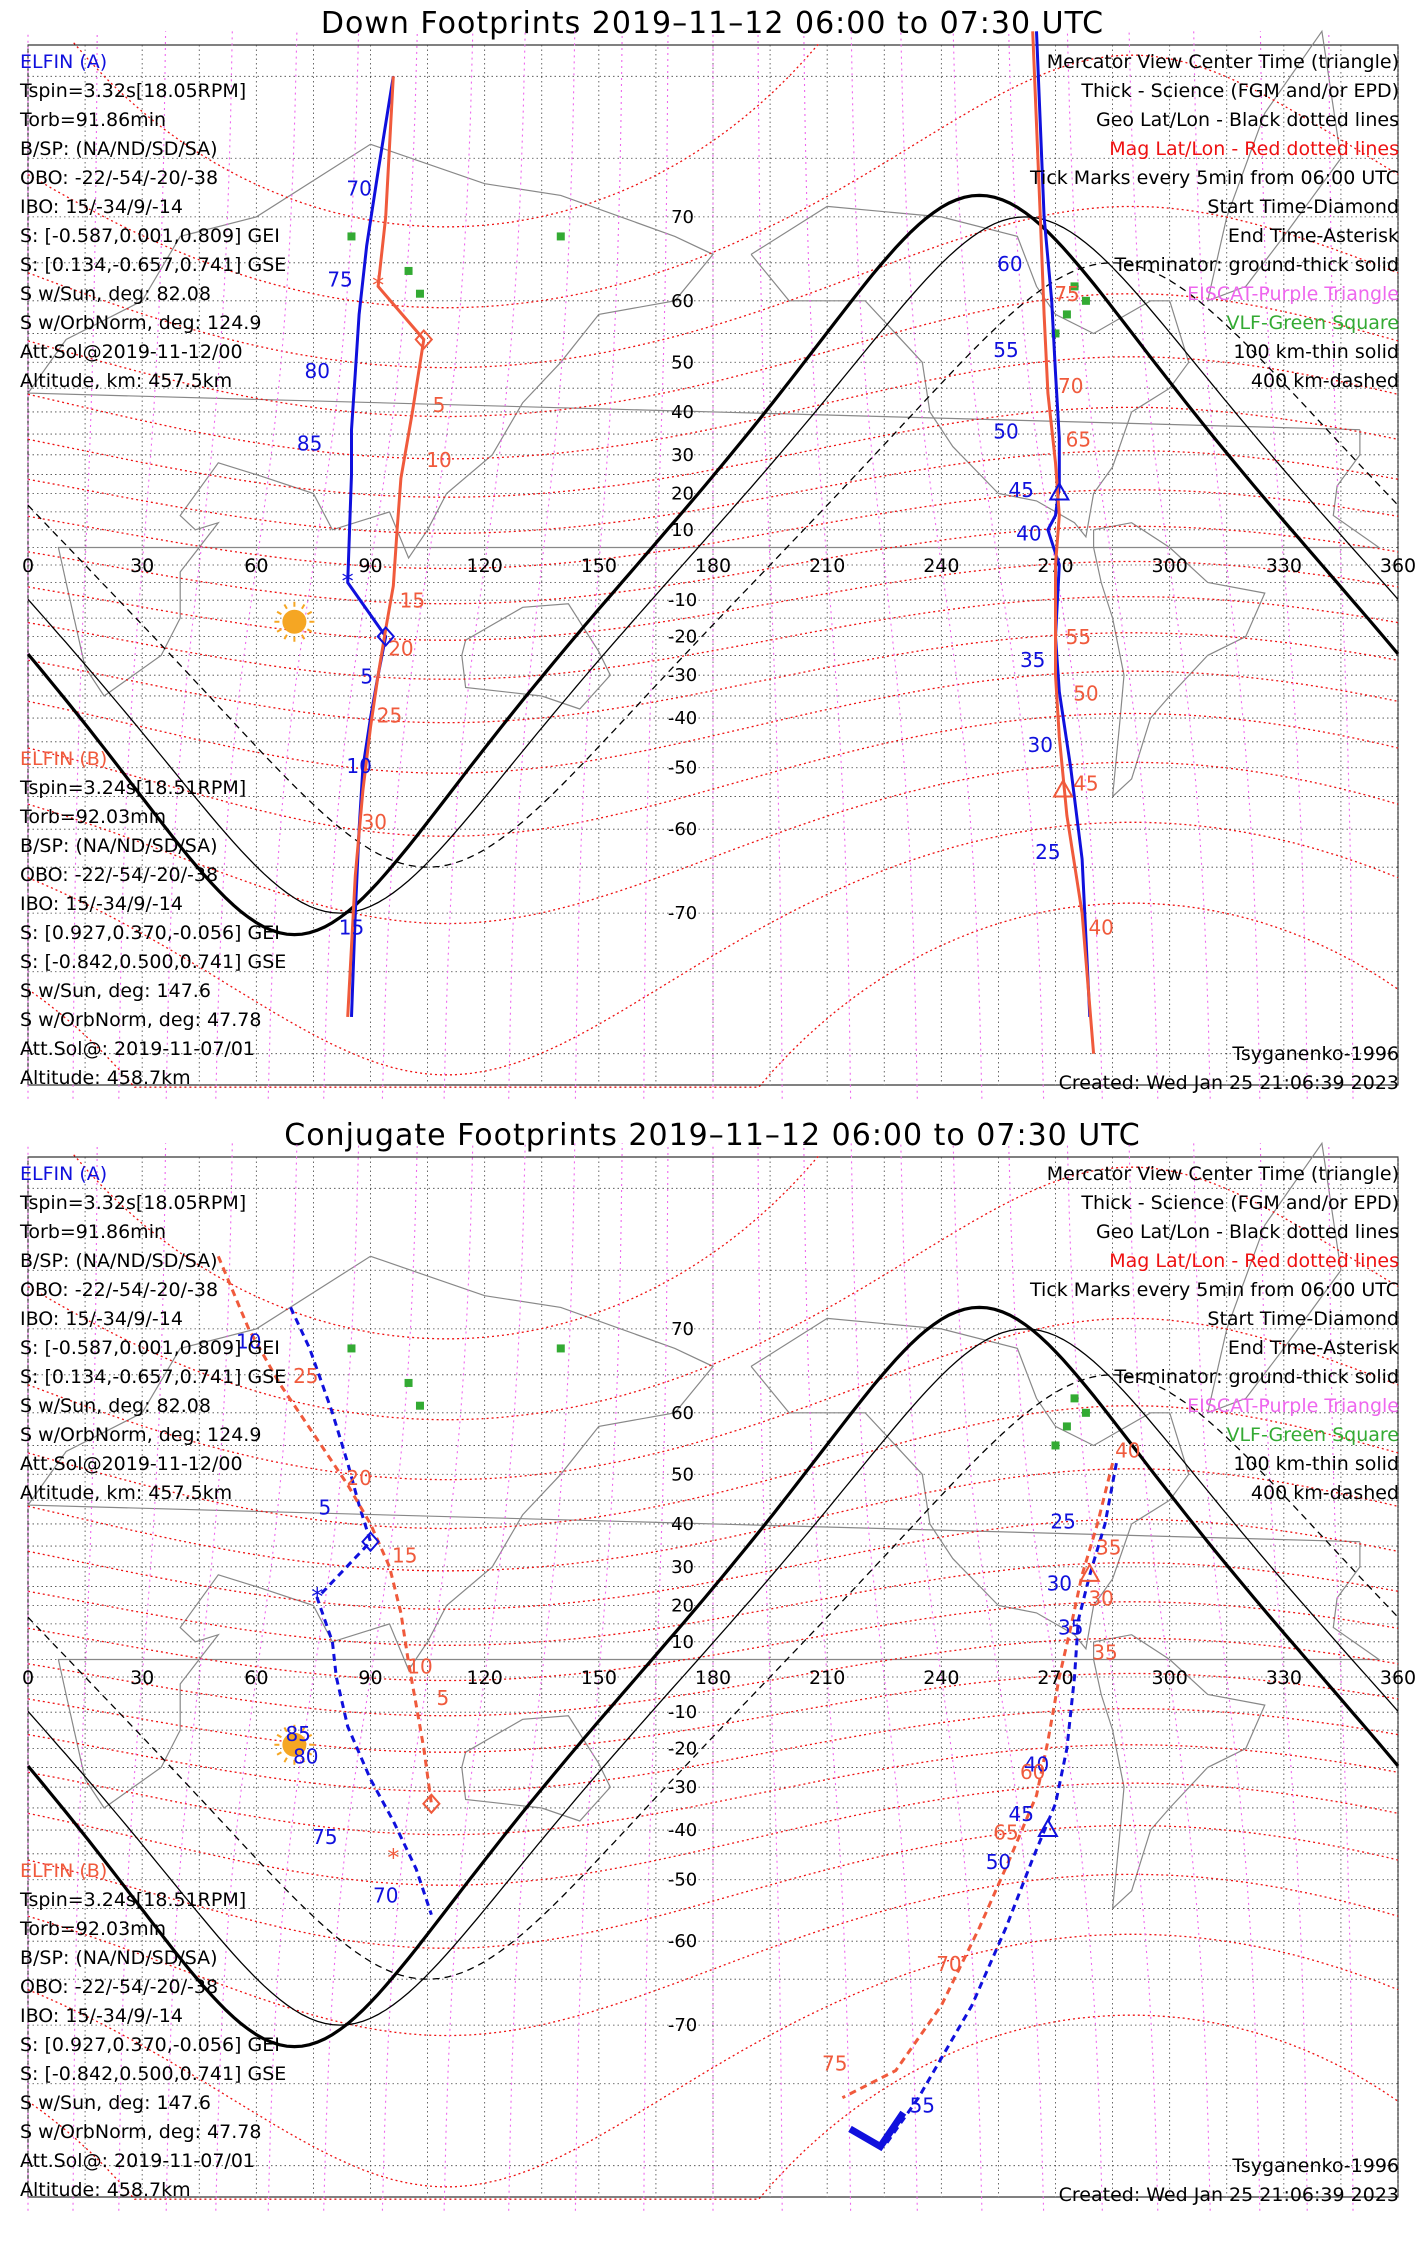 The width and height of the screenshot is (1425, 2250). I want to click on lon-tick-label: 300, so click(1170, 1678).